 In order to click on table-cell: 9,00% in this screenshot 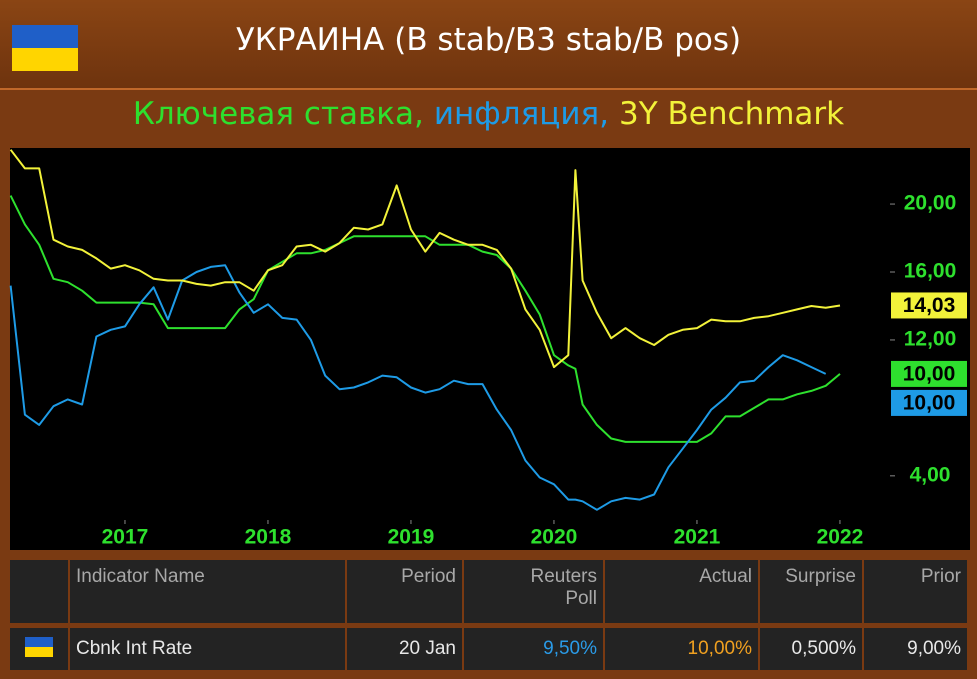, I will do `click(915, 649)`.